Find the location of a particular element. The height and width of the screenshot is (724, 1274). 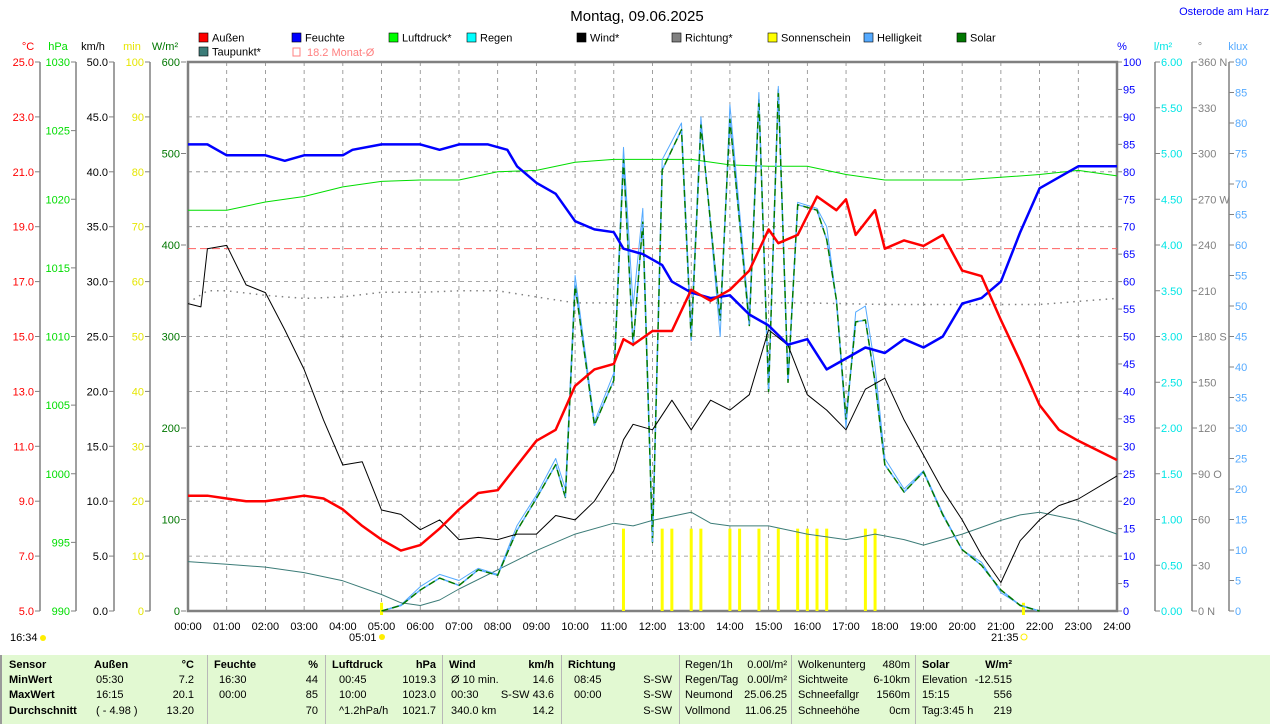

sunshine-tick-label: 100 is located at coordinates (135, 63).